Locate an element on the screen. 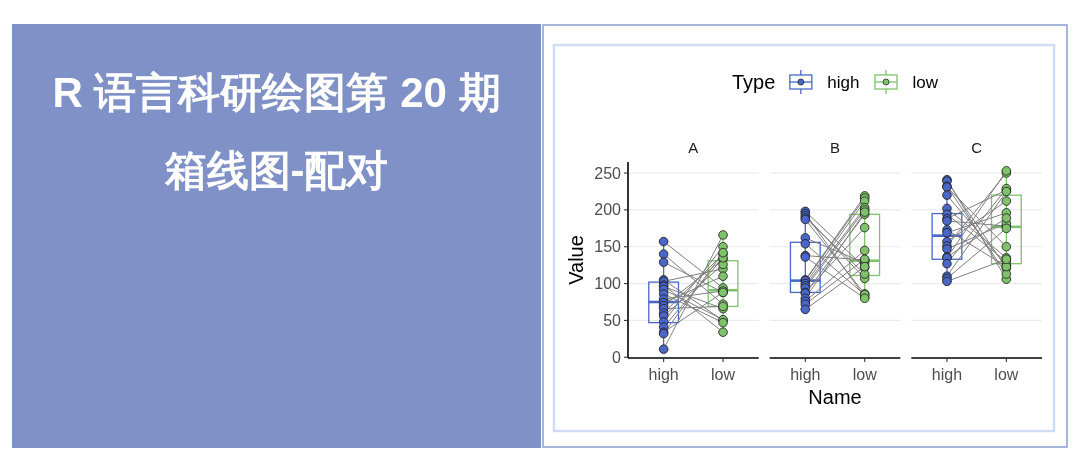  heading: 箱线图-配对 is located at coordinates (276, 170).